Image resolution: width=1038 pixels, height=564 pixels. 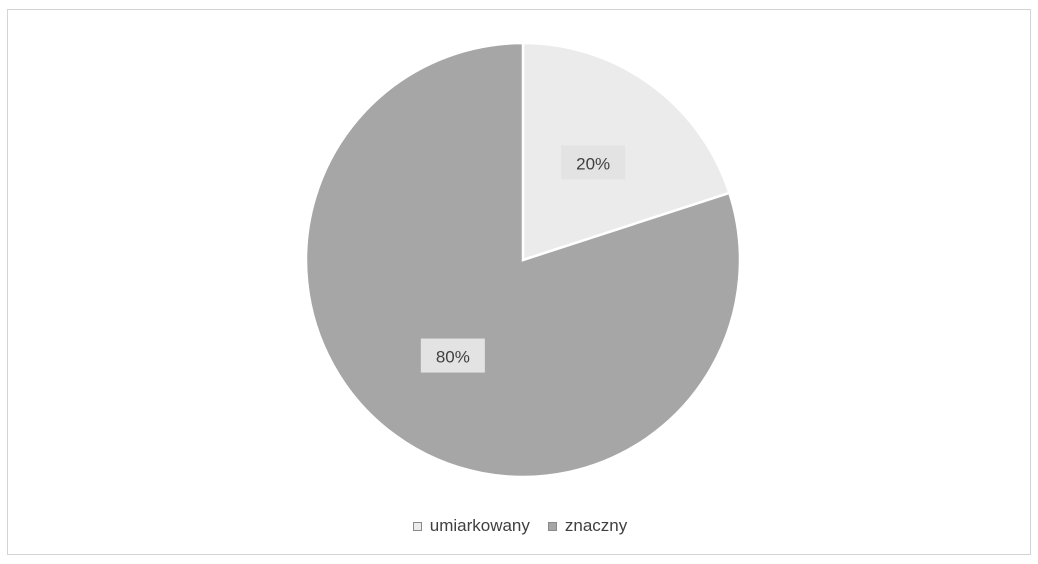 I want to click on data-label-znaczny: 80%, so click(x=452, y=355).